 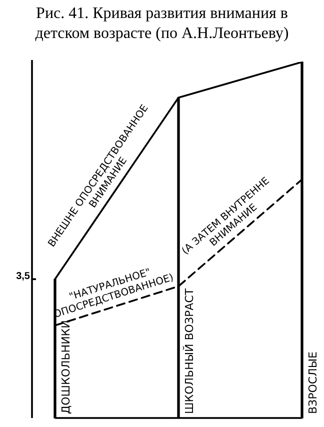 I want to click on x-tick-label: ДОШКОЛЬНИКИ, so click(x=65, y=367).